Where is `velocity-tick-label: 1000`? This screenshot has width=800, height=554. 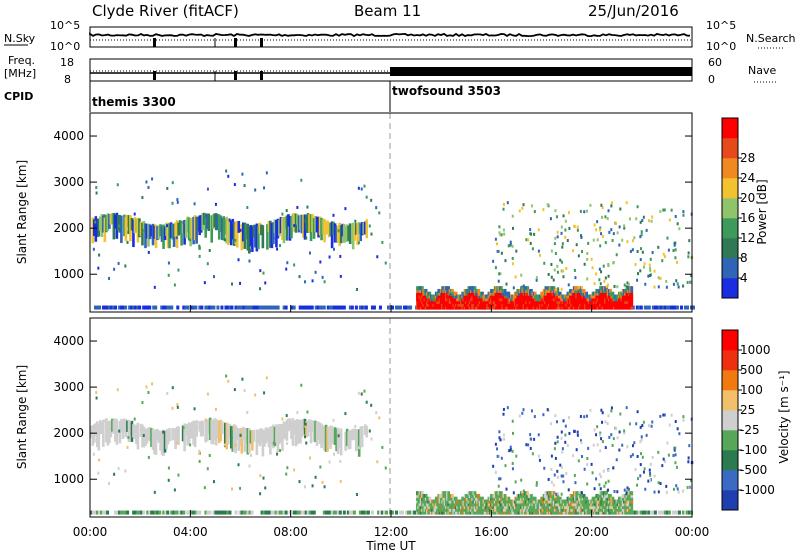 velocity-tick-label: 1000 is located at coordinates (755, 350).